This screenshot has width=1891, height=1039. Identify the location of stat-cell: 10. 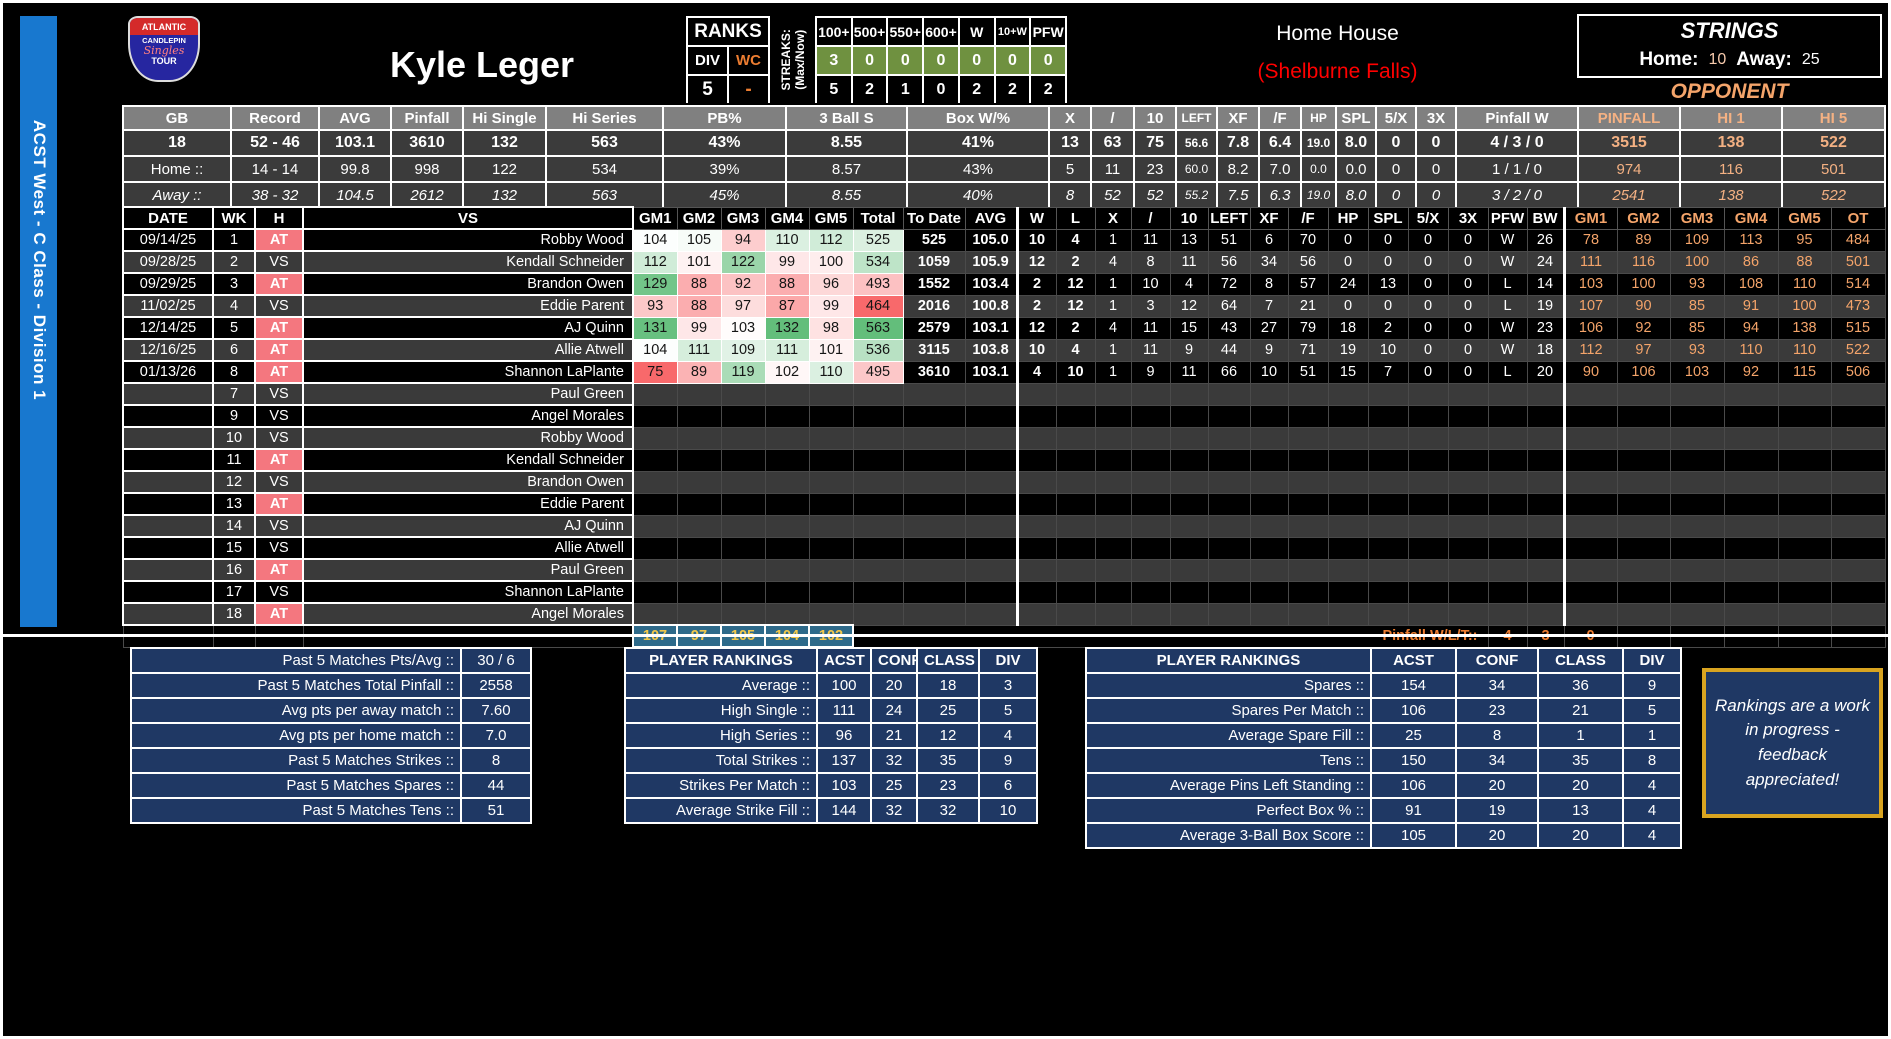
(1075, 372).